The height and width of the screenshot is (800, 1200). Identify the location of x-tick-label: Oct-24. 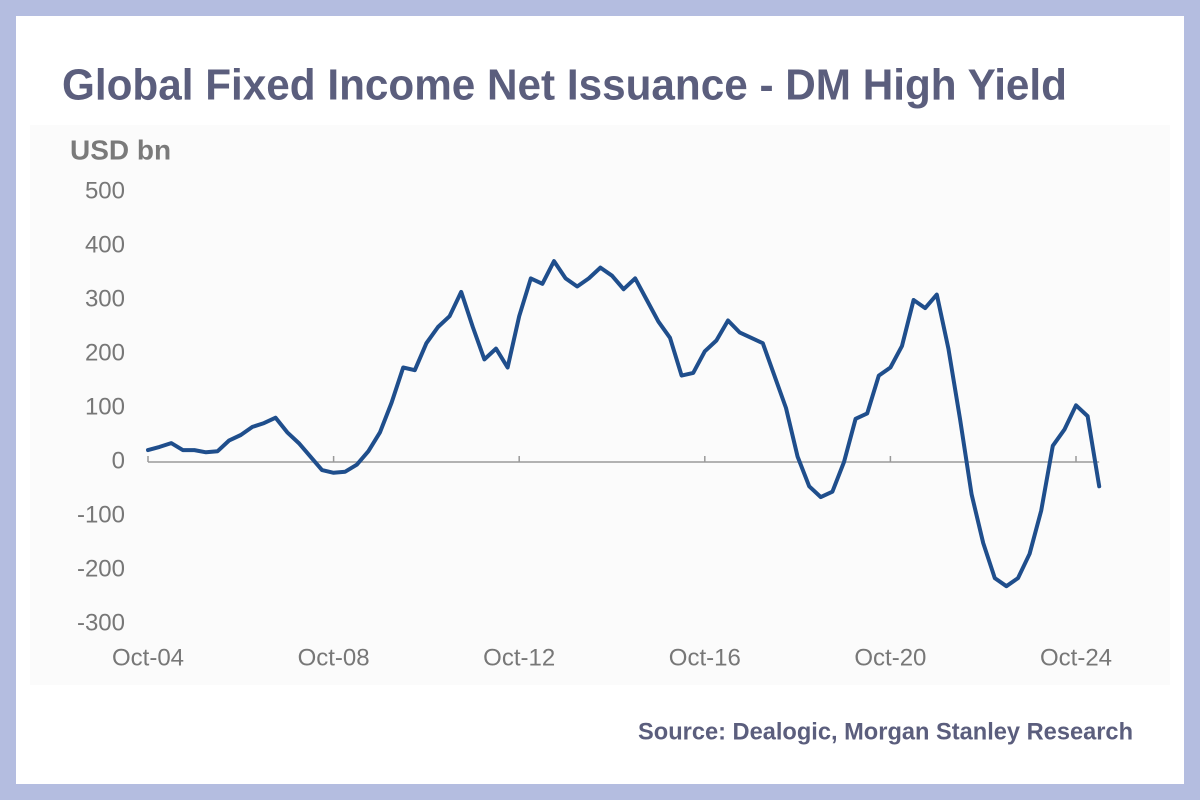
(1076, 657).